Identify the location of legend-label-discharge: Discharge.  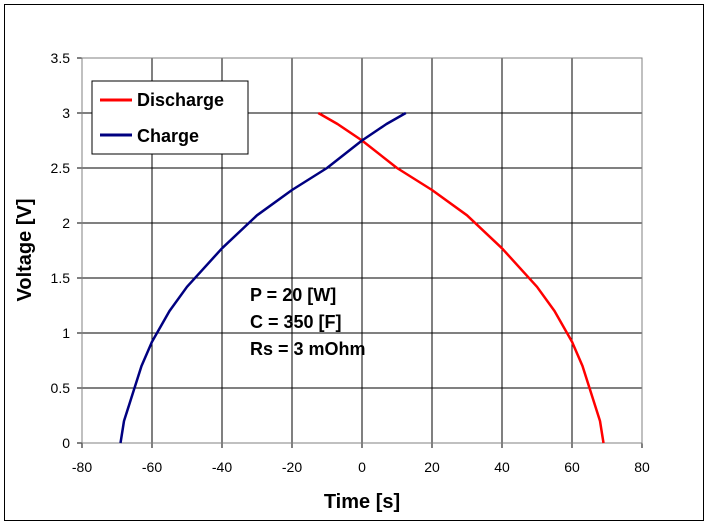
(180, 100).